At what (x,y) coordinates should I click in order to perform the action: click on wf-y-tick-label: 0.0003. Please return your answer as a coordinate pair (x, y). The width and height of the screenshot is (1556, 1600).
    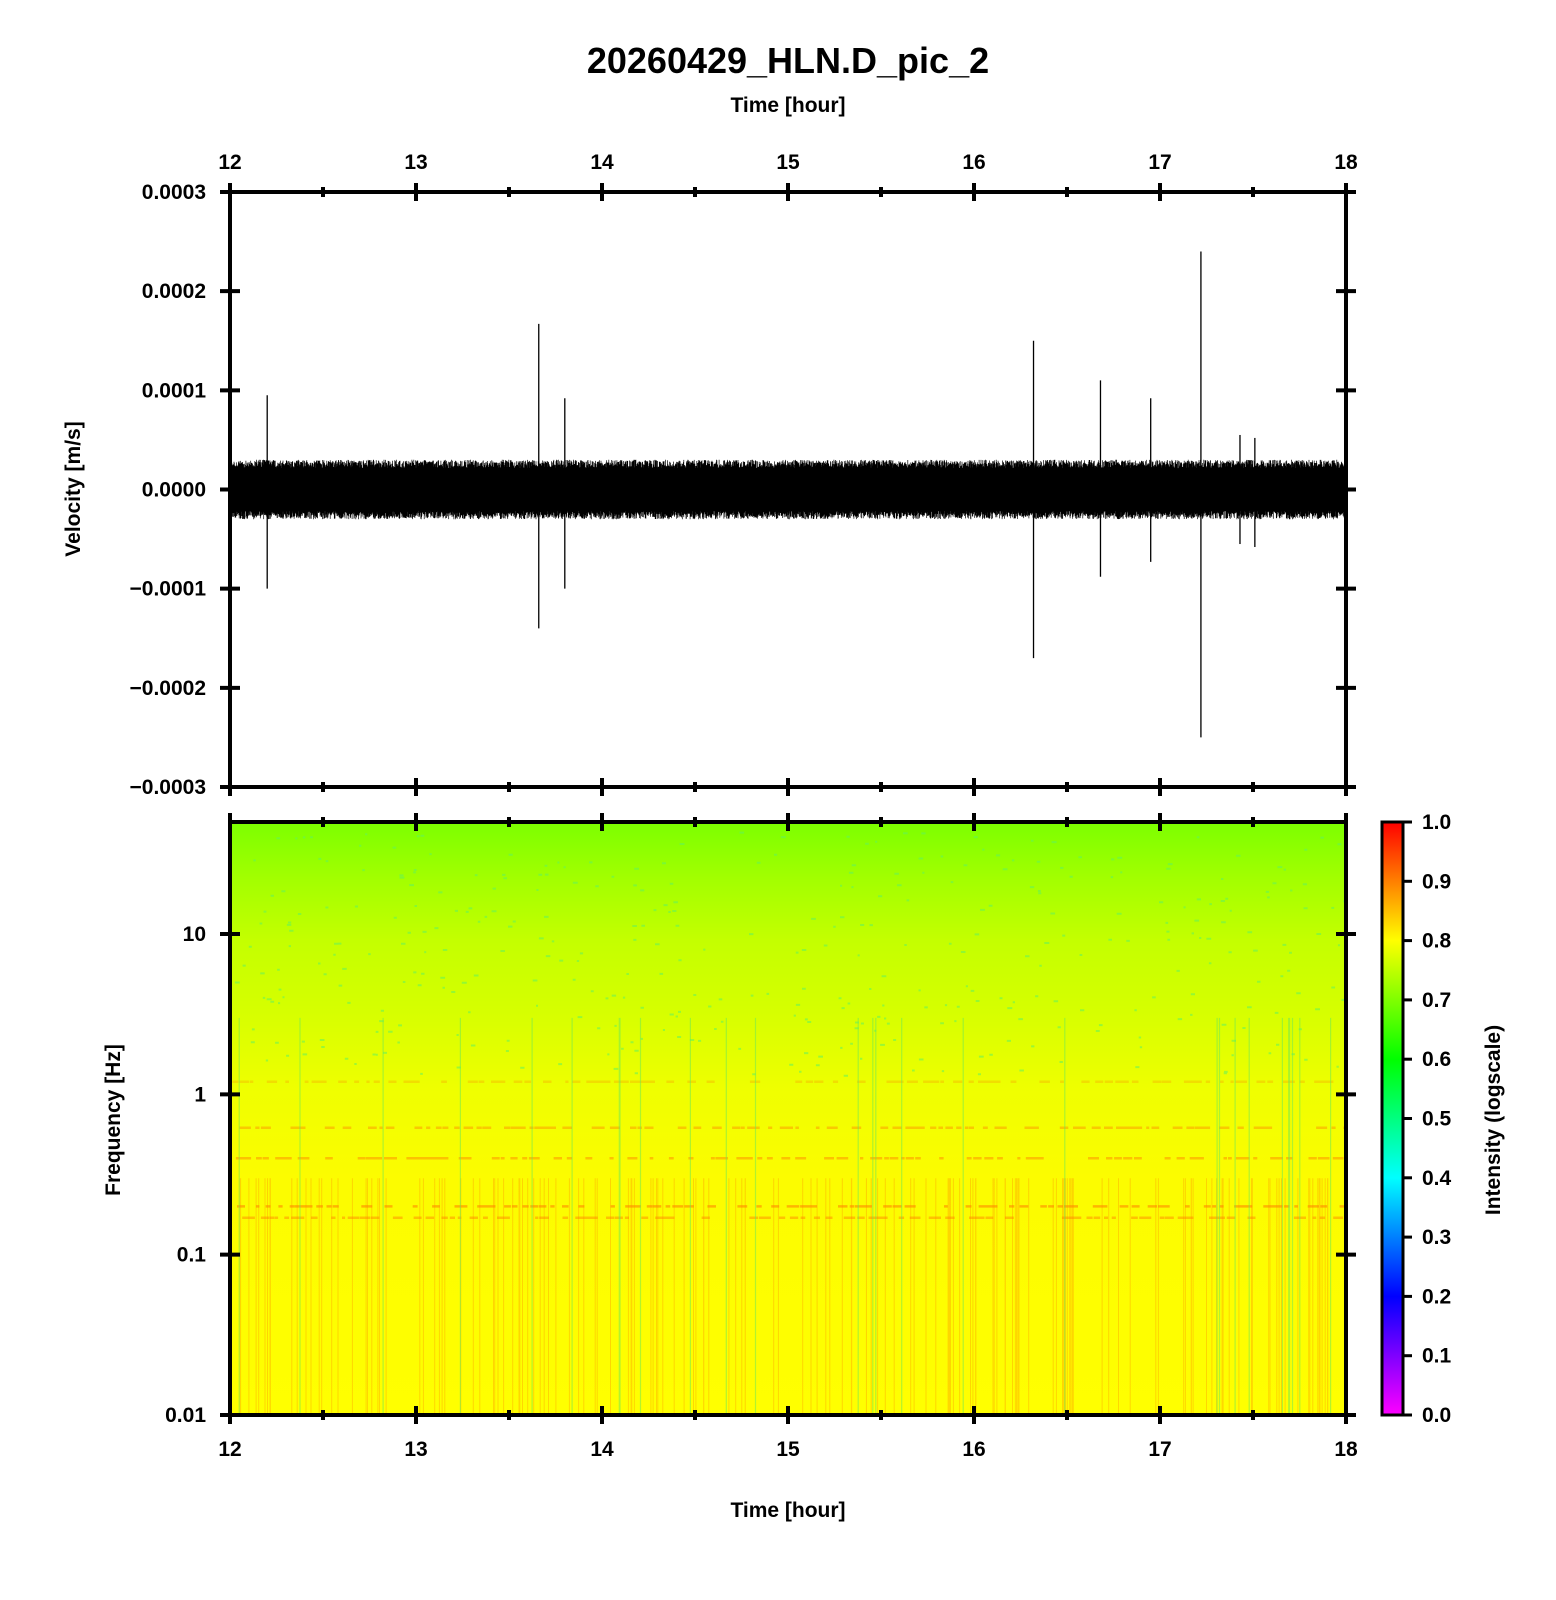
    Looking at the image, I should click on (174, 192).